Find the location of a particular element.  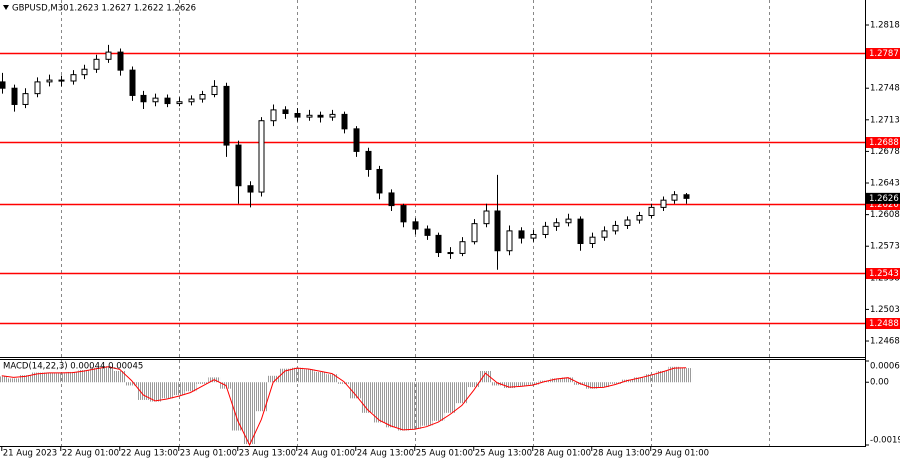

macd-signal is located at coordinates (344, 406).